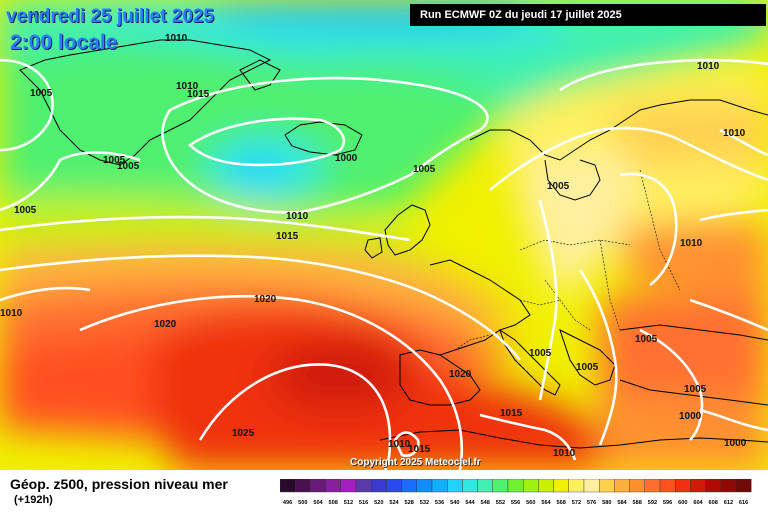  What do you see at coordinates (302, 503) in the screenshot?
I see `legend-value-label: 500` at bounding box center [302, 503].